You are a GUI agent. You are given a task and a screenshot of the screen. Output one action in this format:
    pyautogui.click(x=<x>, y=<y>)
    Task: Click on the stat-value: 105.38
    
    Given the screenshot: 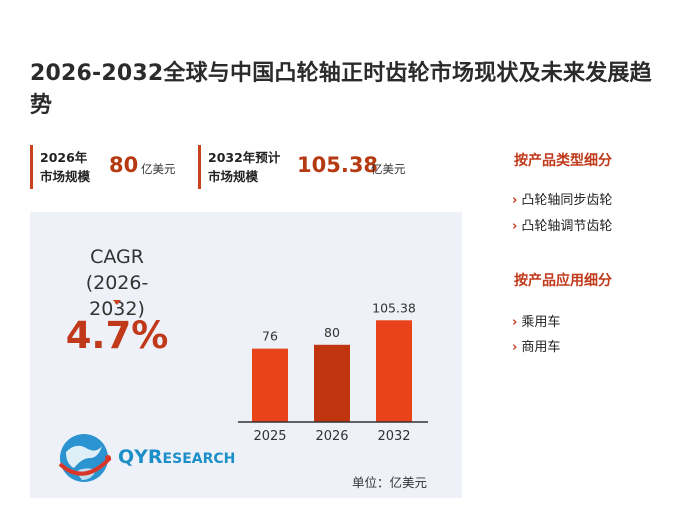 What is the action you would take?
    pyautogui.click(x=338, y=165)
    